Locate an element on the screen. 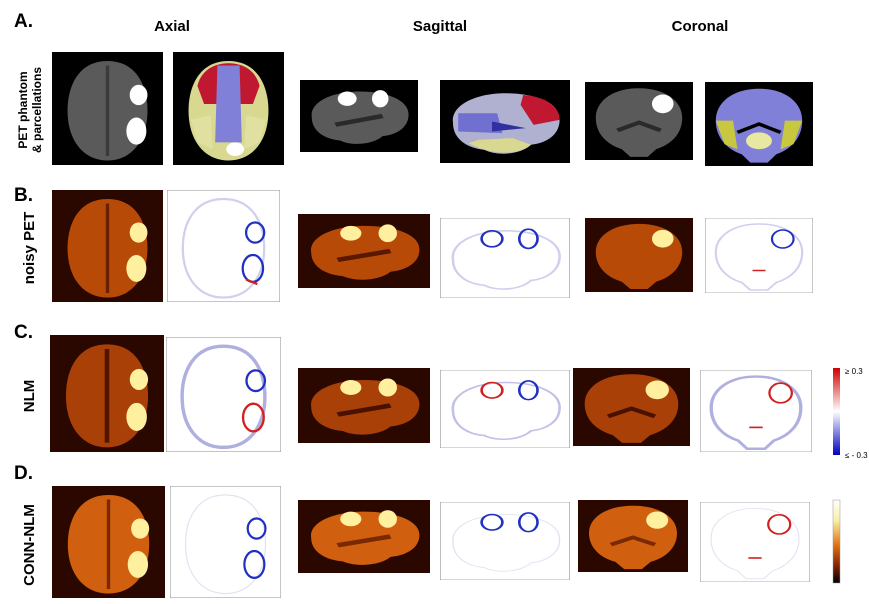 The width and height of the screenshot is (869, 604). row-label: noisy PET is located at coordinates (29, 248).